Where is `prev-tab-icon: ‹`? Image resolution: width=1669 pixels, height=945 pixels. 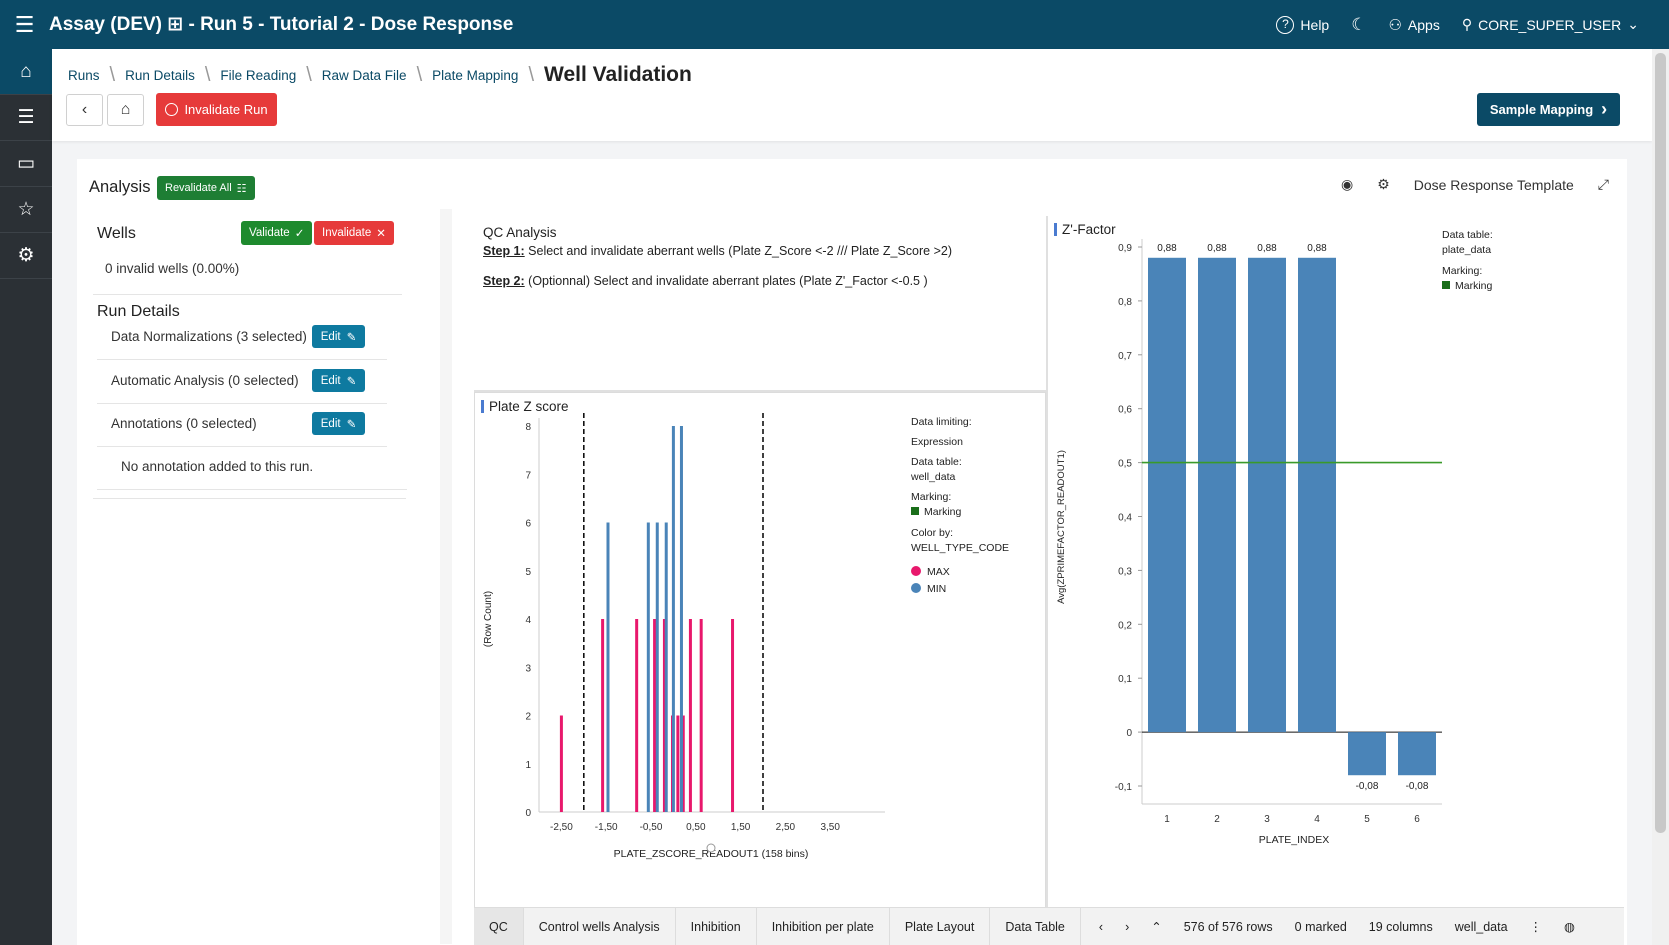 prev-tab-icon: ‹ is located at coordinates (1101, 926).